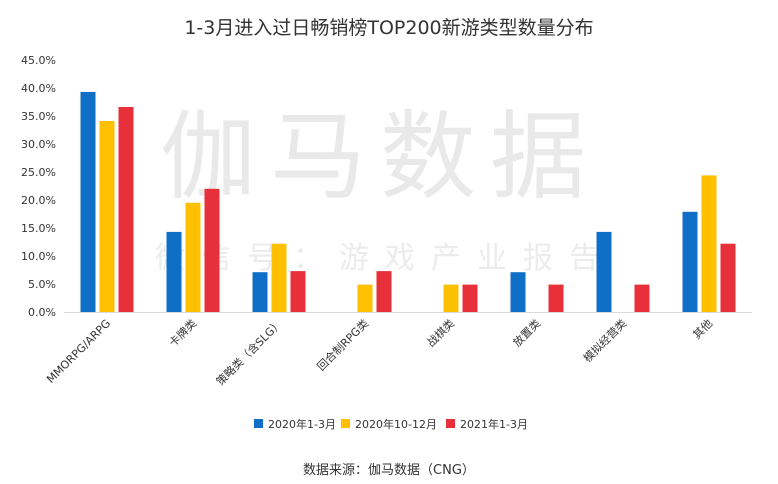 This screenshot has width=778, height=484. I want to click on legend-label: 2020年1-3月, so click(302, 424).